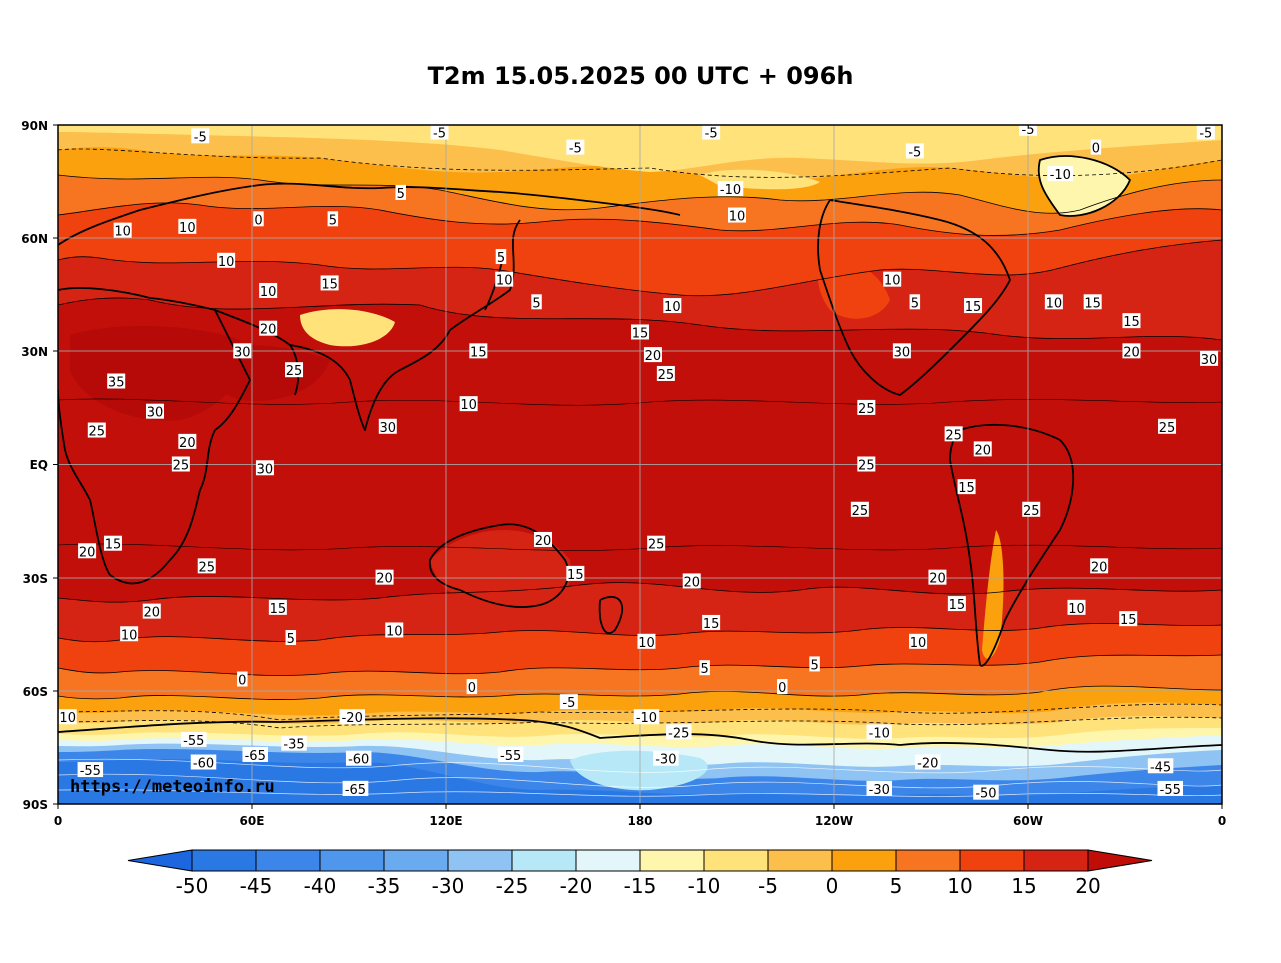 The image size is (1281, 963). I want to click on colorbar-tick-label: -15, so click(640, 886).